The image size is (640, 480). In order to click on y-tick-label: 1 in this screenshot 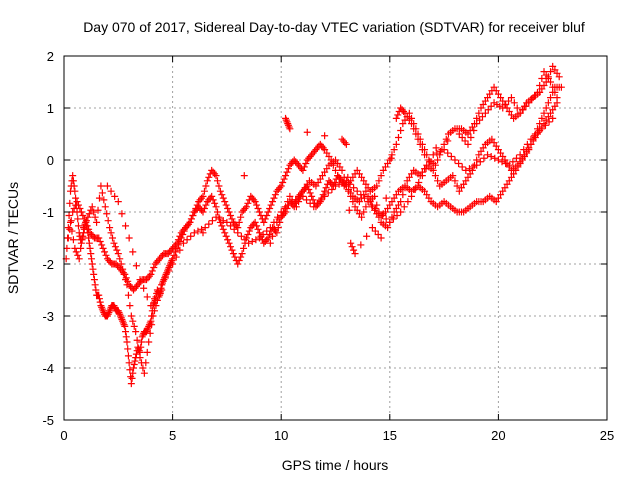, I will do `click(50, 108)`.